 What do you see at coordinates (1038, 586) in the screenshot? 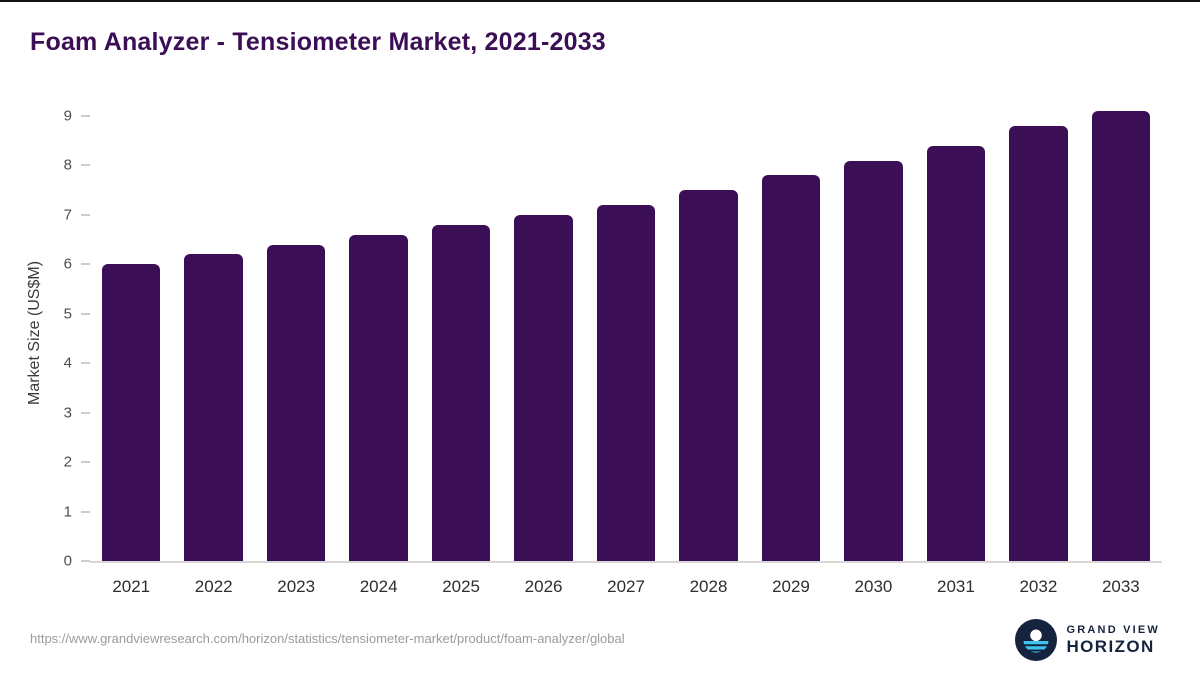
I see `x-axis-label: 2032` at bounding box center [1038, 586].